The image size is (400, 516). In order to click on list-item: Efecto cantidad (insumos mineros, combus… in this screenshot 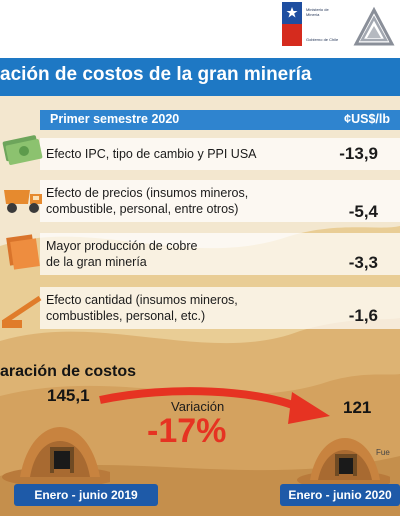, I will do `click(220, 308)`.